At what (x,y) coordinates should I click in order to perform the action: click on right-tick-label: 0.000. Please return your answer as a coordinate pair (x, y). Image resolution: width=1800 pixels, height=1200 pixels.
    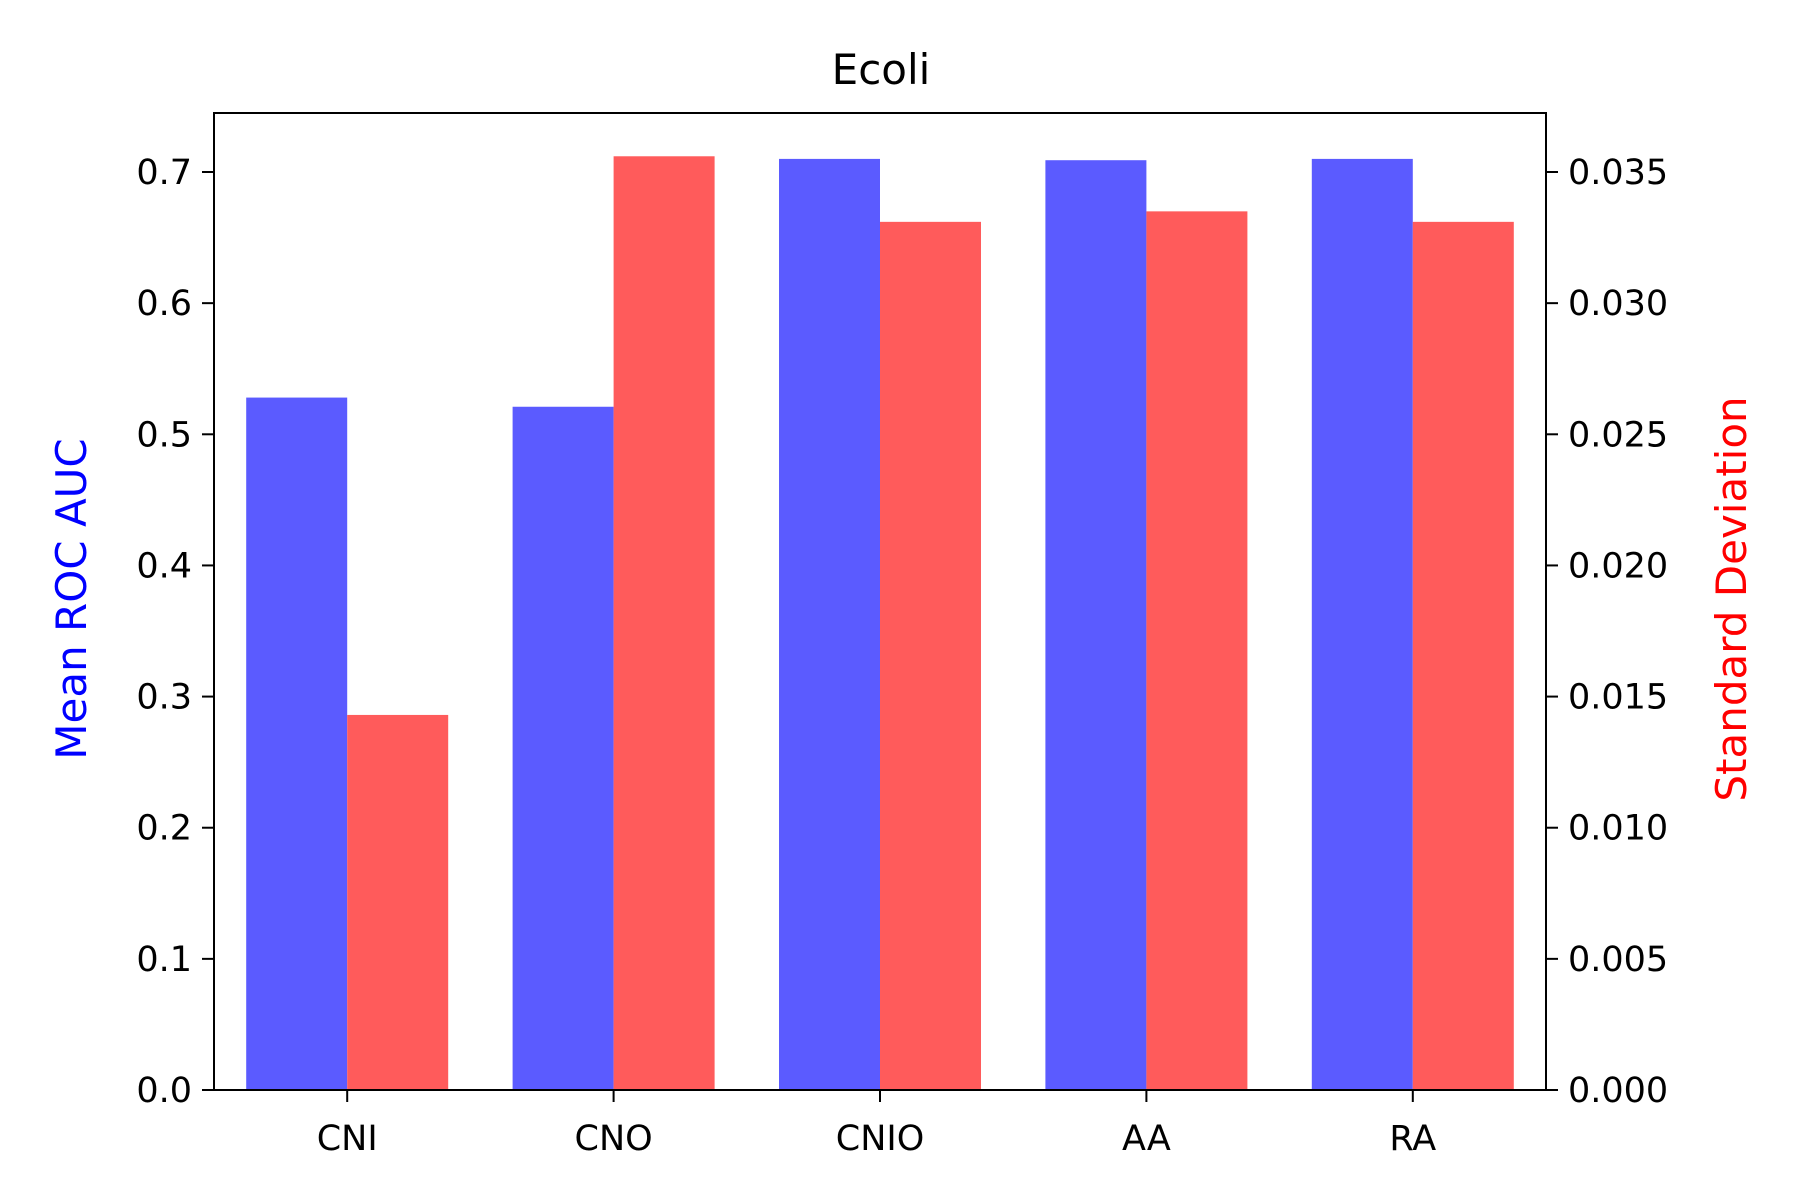
    Looking at the image, I should click on (1618, 1091).